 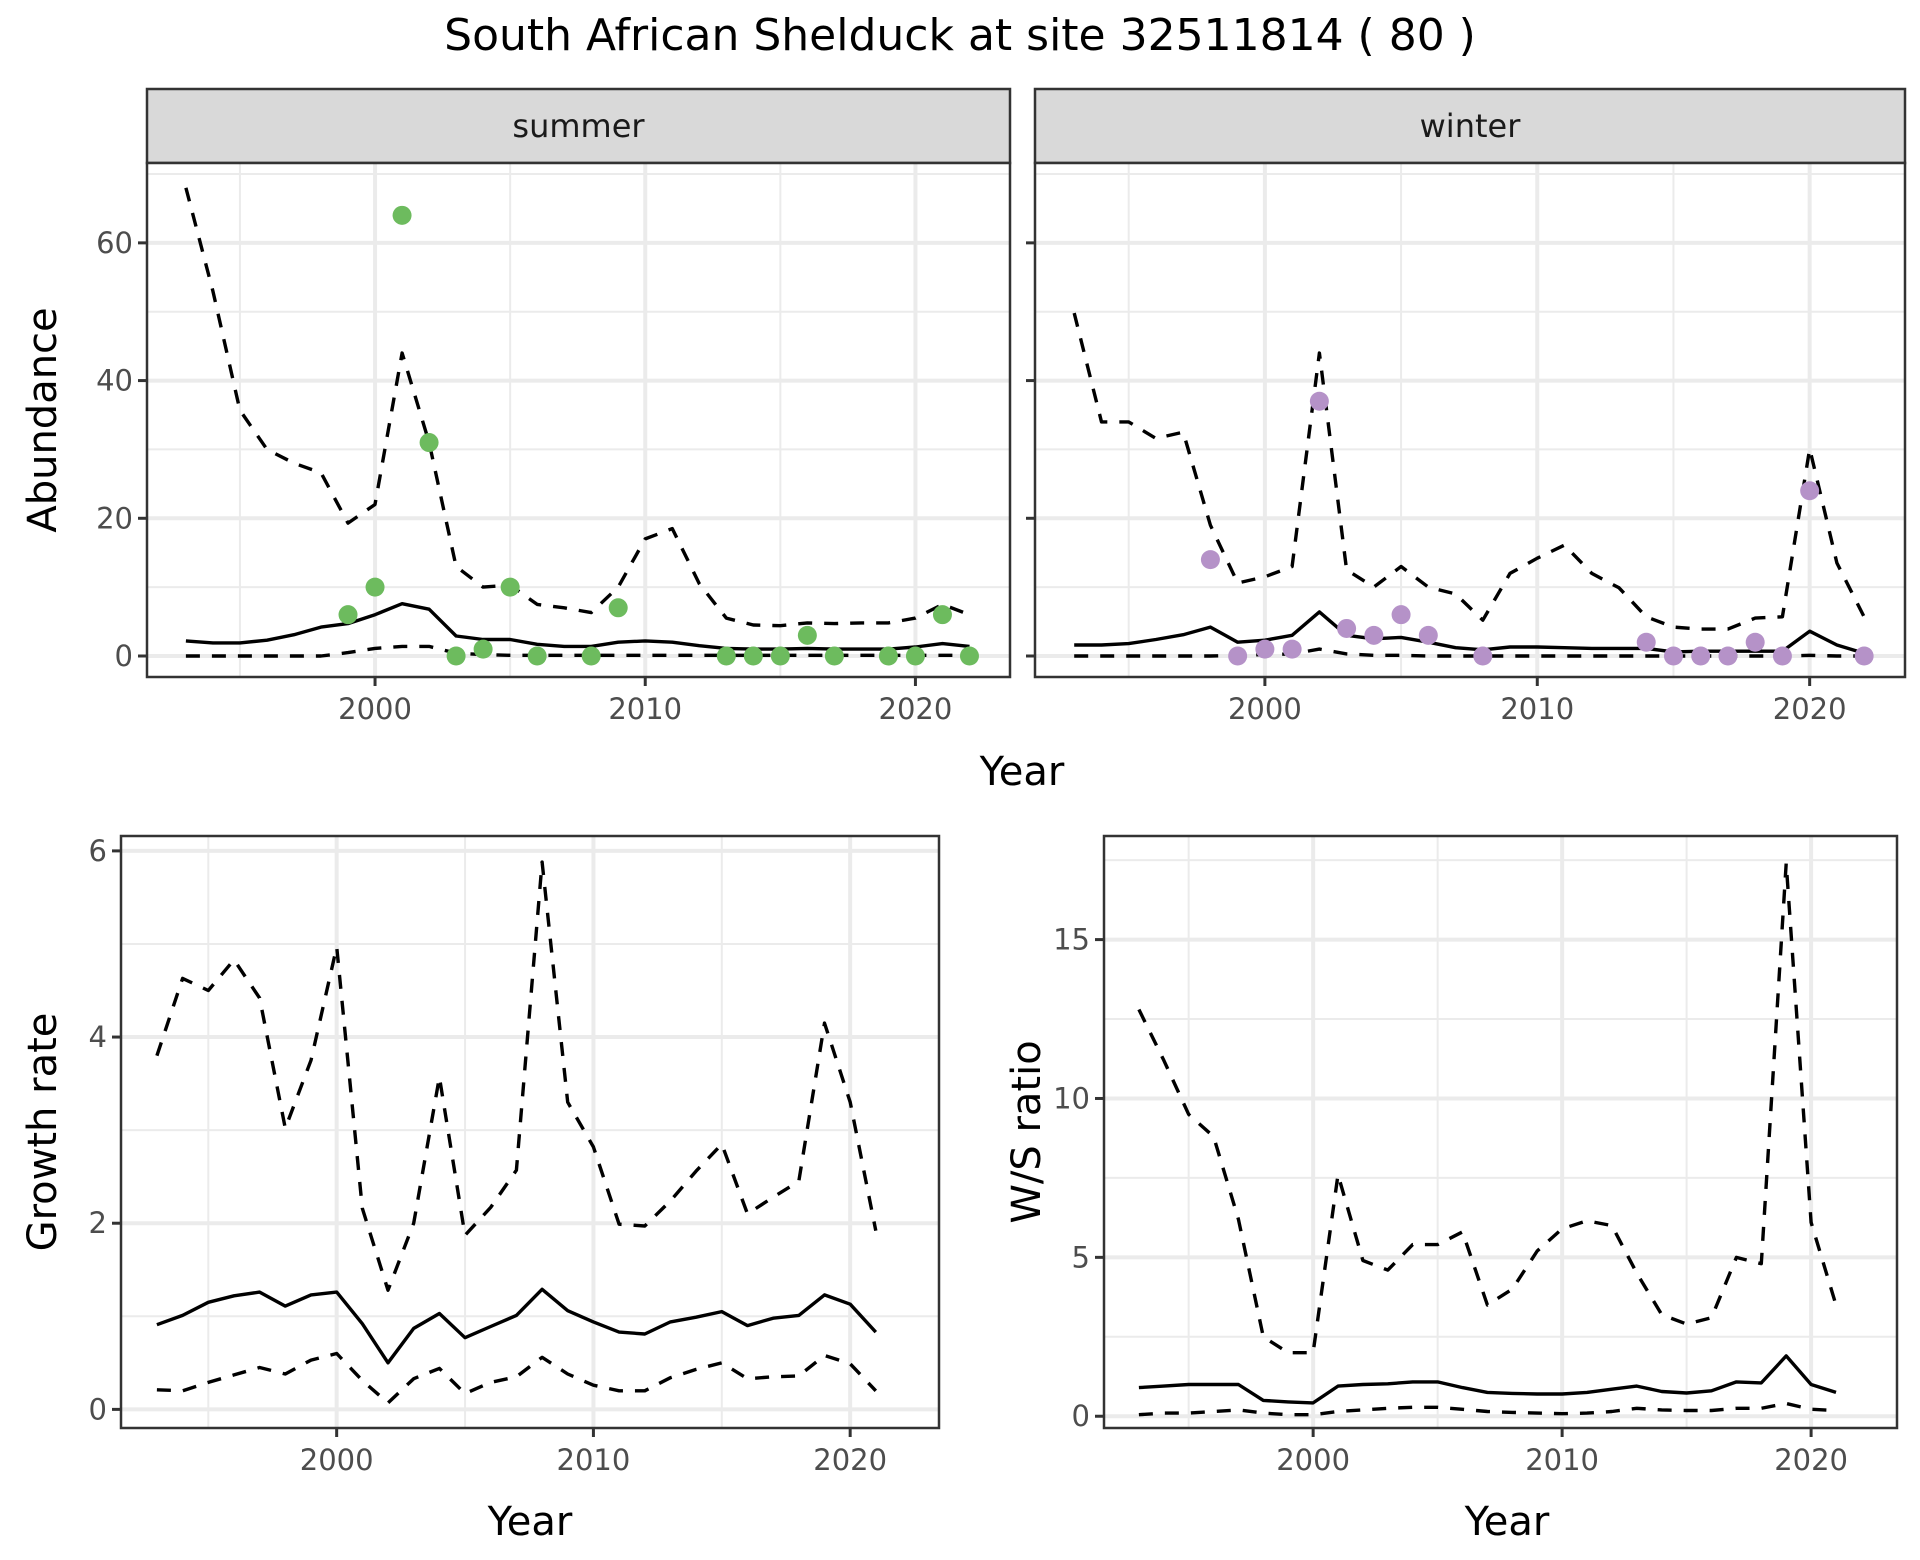 What do you see at coordinates (43, 419) in the screenshot?
I see `top-y-axis-title: Abundance` at bounding box center [43, 419].